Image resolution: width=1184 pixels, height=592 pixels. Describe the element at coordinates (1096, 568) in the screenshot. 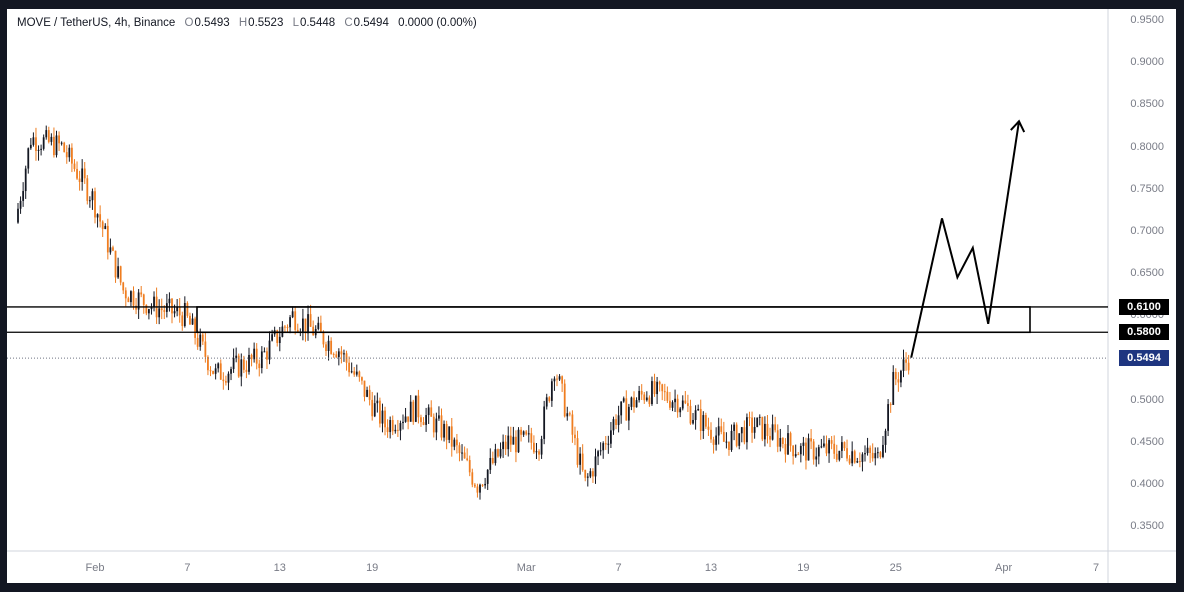

I see `time-tick-label: 7` at that location.